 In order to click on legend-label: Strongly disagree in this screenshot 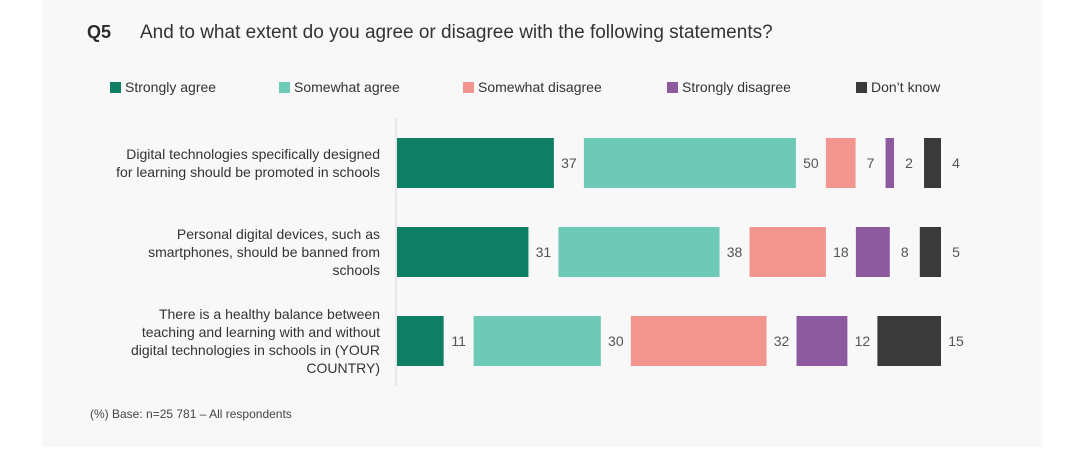, I will do `click(736, 87)`.